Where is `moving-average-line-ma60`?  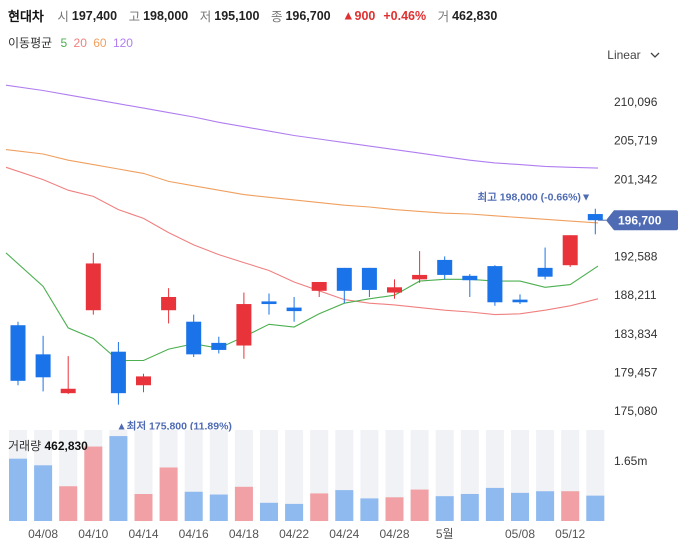
moving-average-line-ma60 is located at coordinates (302, 186).